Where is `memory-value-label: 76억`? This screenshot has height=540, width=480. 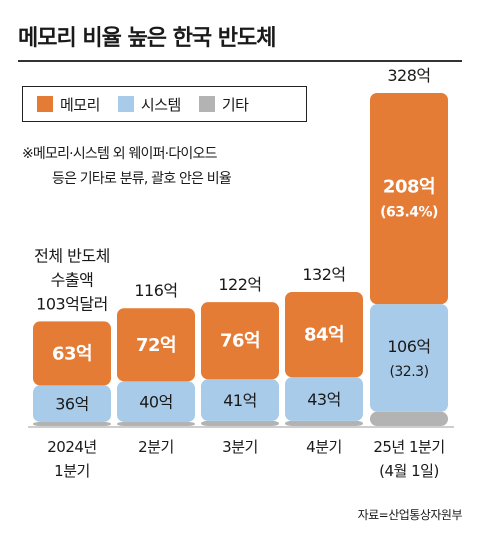 memory-value-label: 76억 is located at coordinates (240, 341).